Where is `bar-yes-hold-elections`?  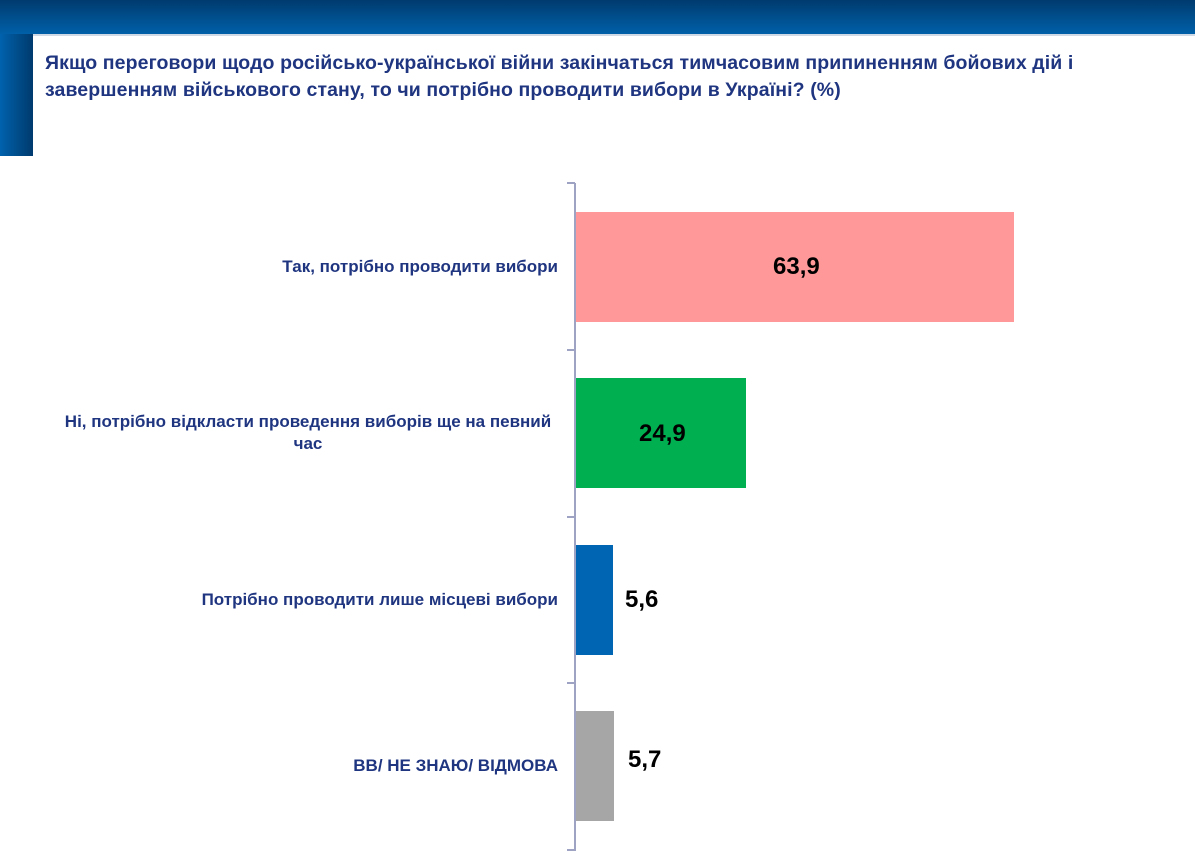 bar-yes-hold-elections is located at coordinates (795, 267).